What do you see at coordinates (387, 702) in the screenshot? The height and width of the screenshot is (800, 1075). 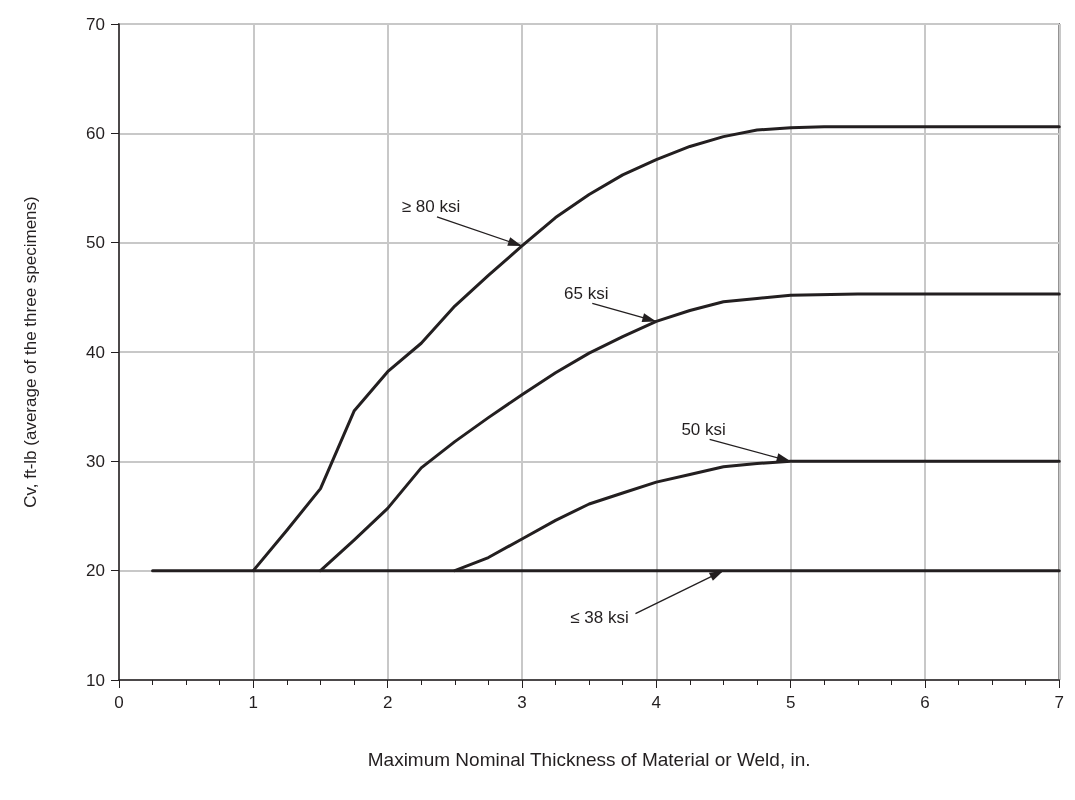 I see `x-tick-label: 2` at bounding box center [387, 702].